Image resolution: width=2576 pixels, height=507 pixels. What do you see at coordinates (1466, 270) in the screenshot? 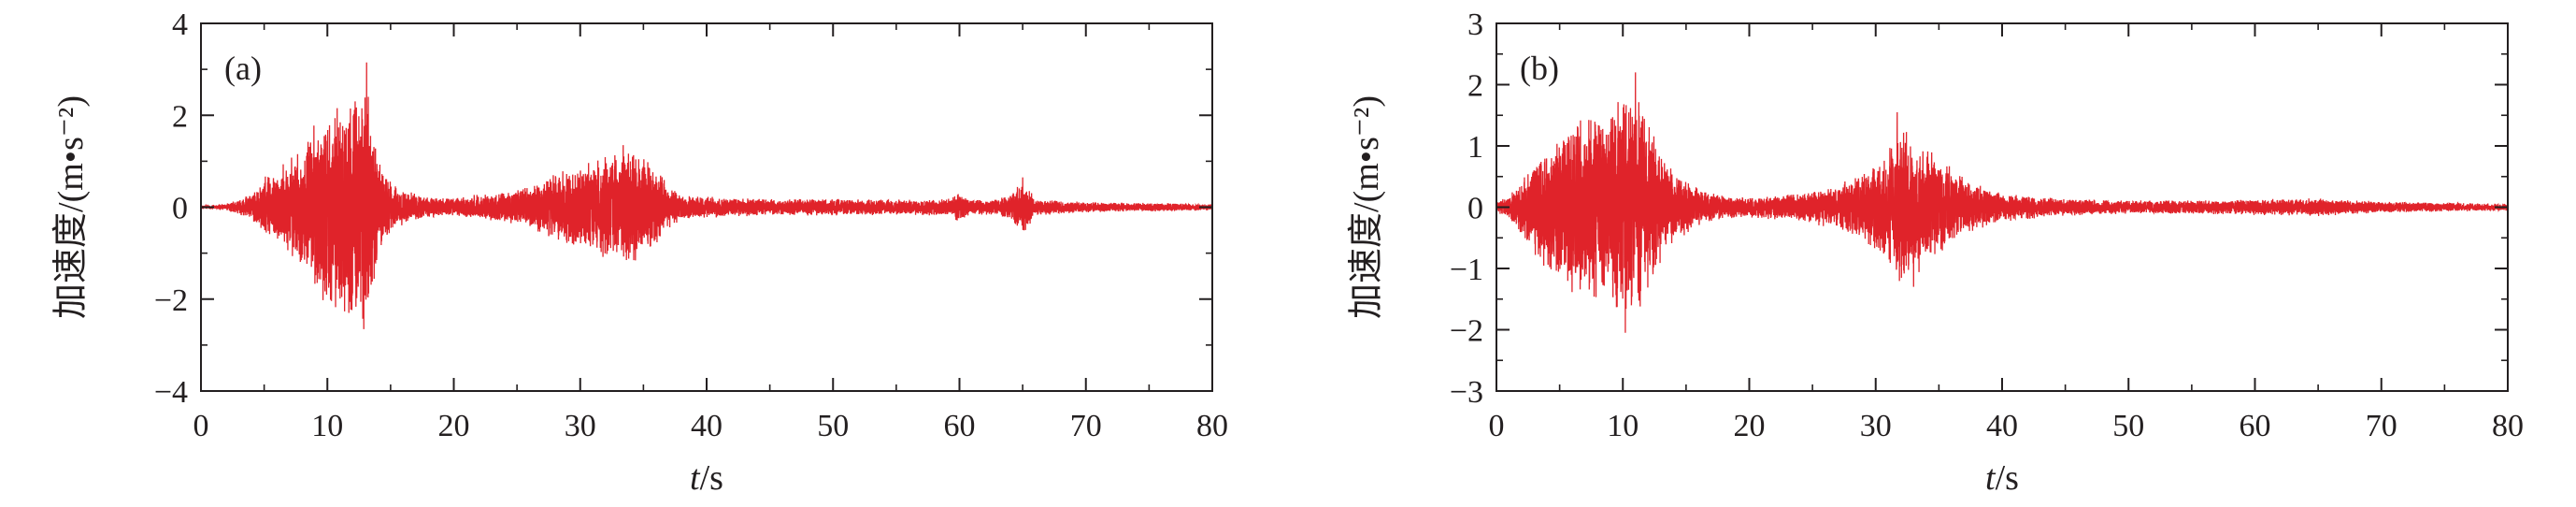
I see `y-tick-label: −1` at bounding box center [1466, 270].